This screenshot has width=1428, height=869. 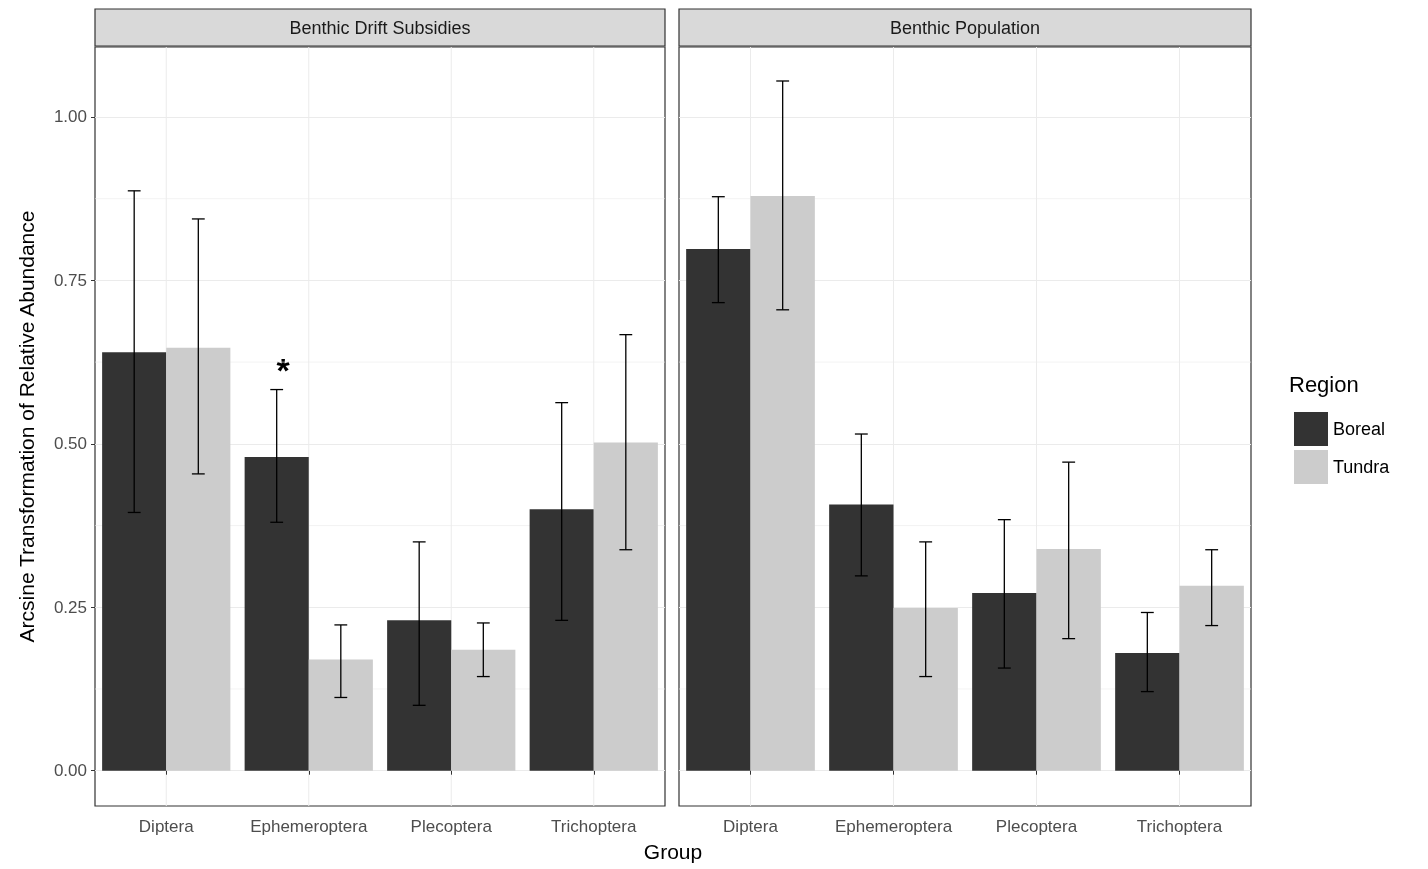 I want to click on chart-title: Benthic Drift Subsidies, so click(x=380, y=28).